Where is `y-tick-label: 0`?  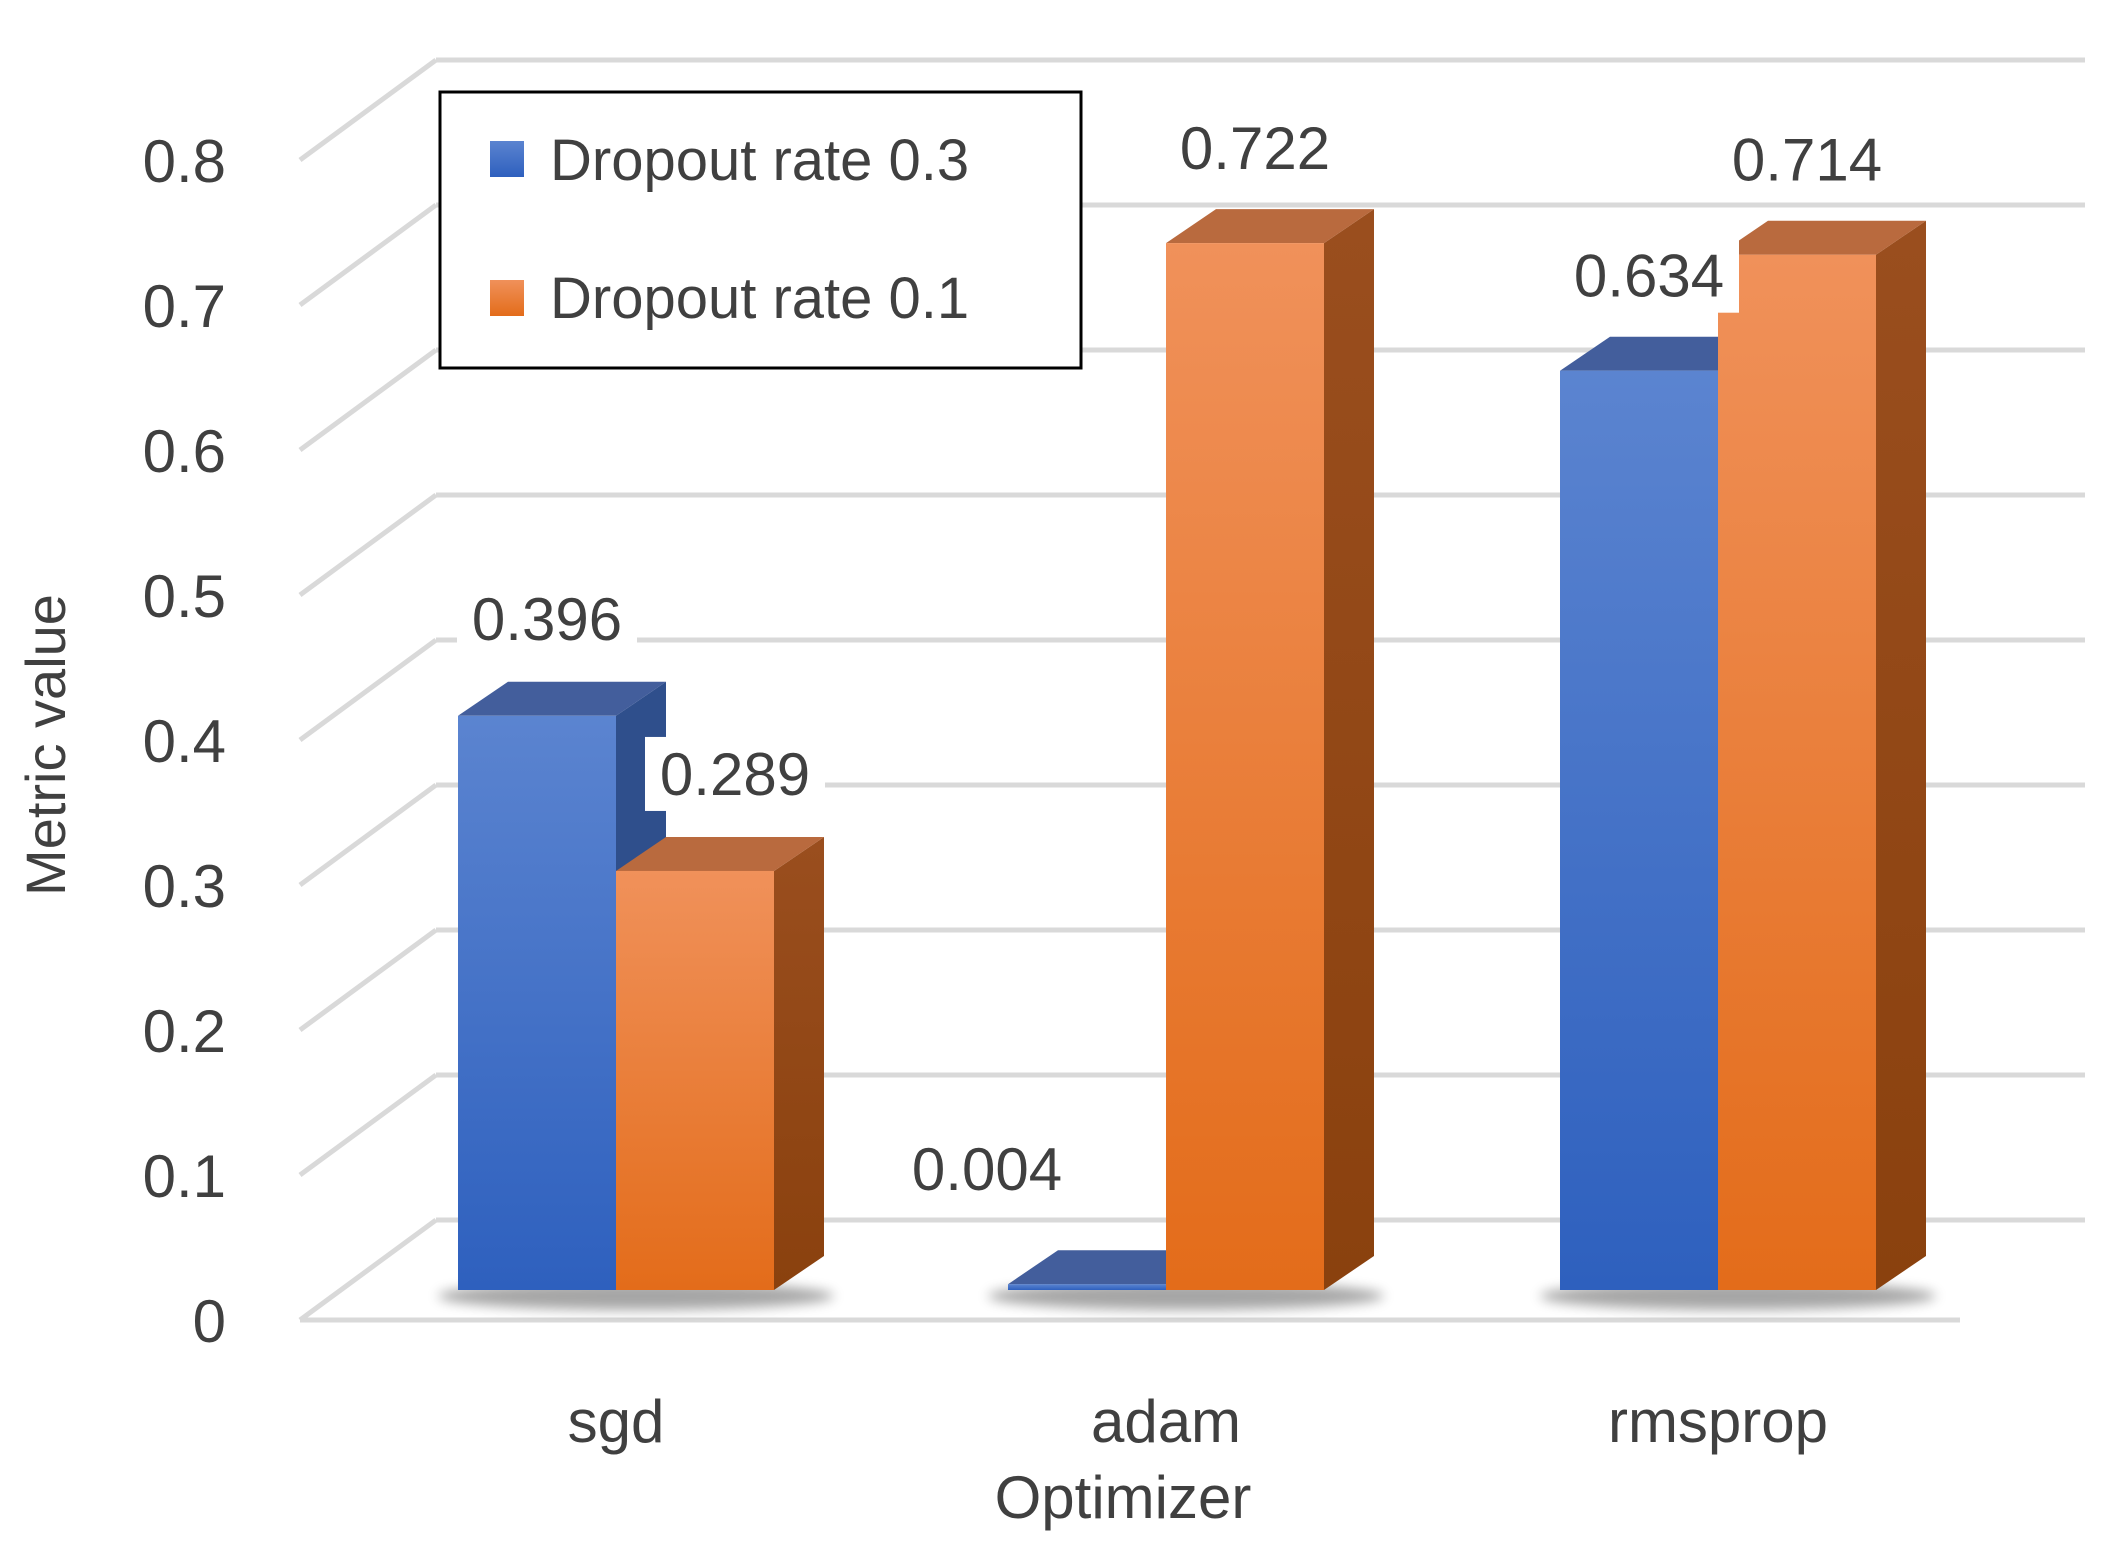 y-tick-label: 0 is located at coordinates (209, 1321).